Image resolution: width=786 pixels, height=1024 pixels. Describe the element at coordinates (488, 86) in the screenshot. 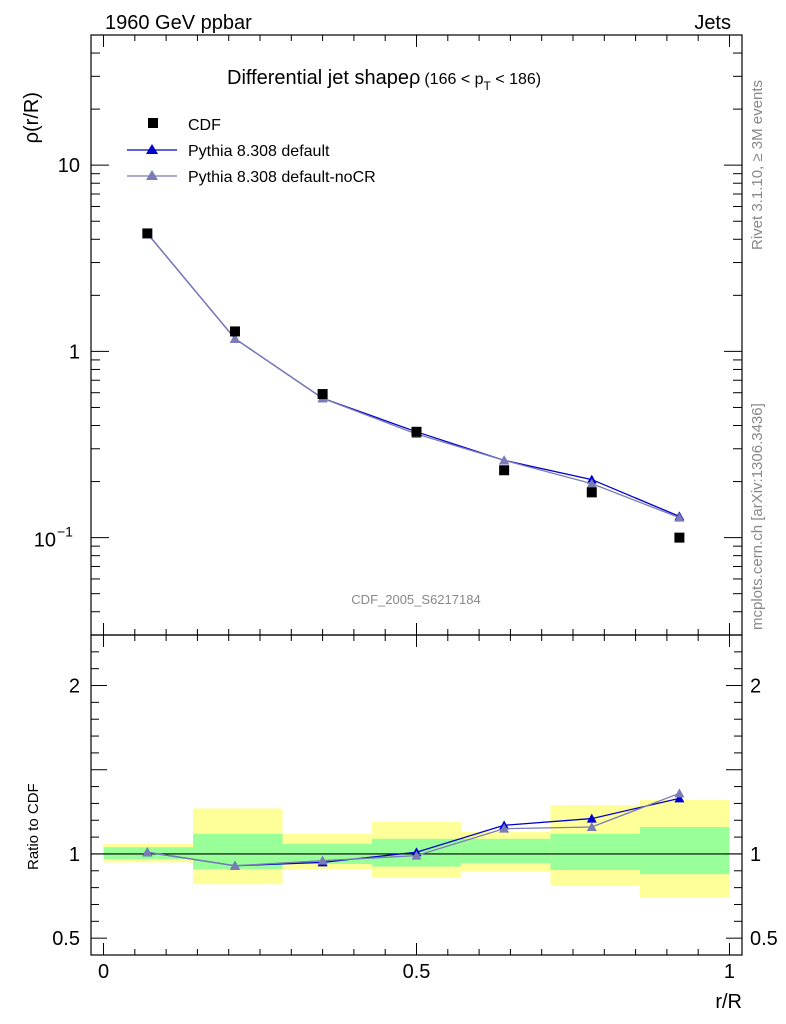

I see `title-sub: T` at that location.